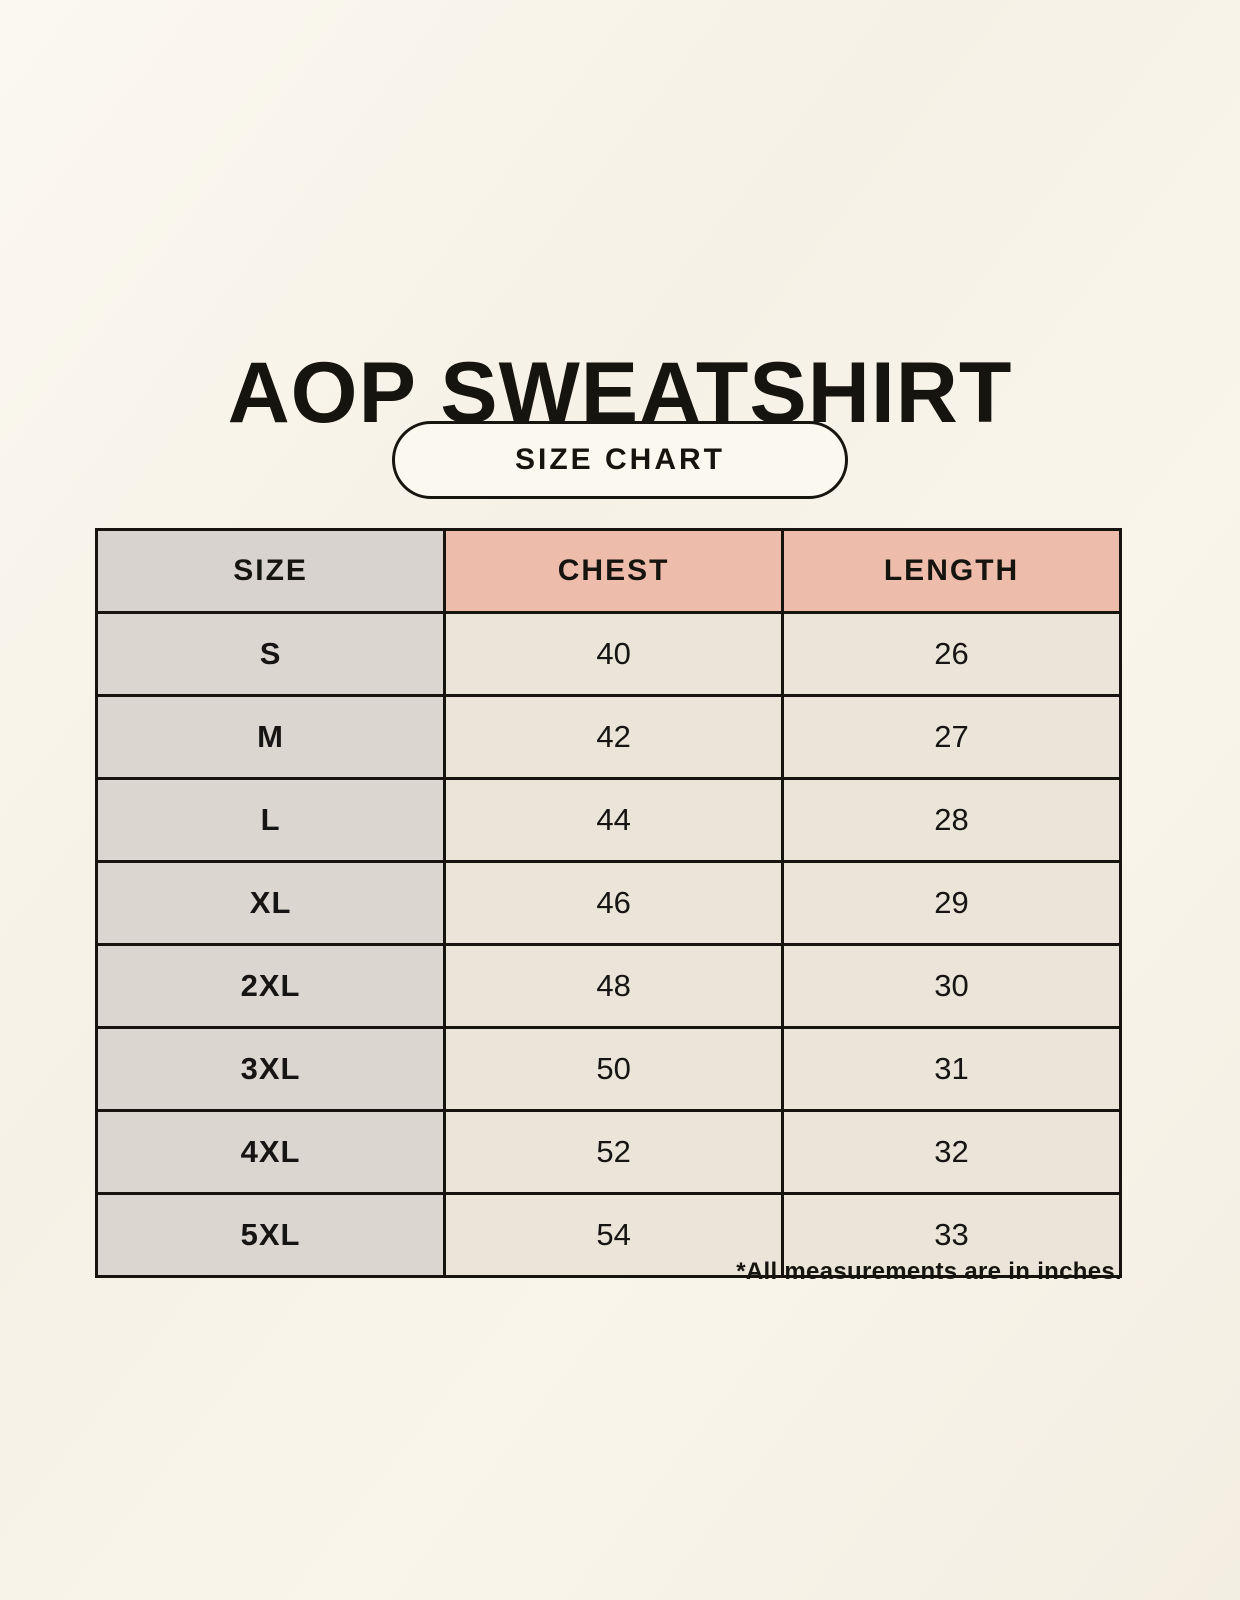 Image resolution: width=1240 pixels, height=1600 pixels. What do you see at coordinates (614, 820) in the screenshot?
I see `chest-cell: 44` at bounding box center [614, 820].